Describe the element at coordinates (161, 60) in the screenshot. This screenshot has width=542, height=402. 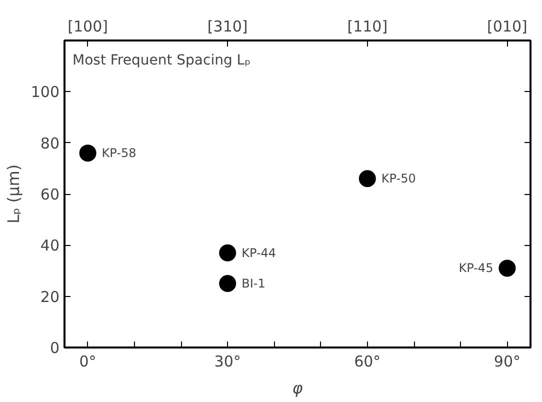
I see `text: Most Frequent Spacing Lₚ` at that location.